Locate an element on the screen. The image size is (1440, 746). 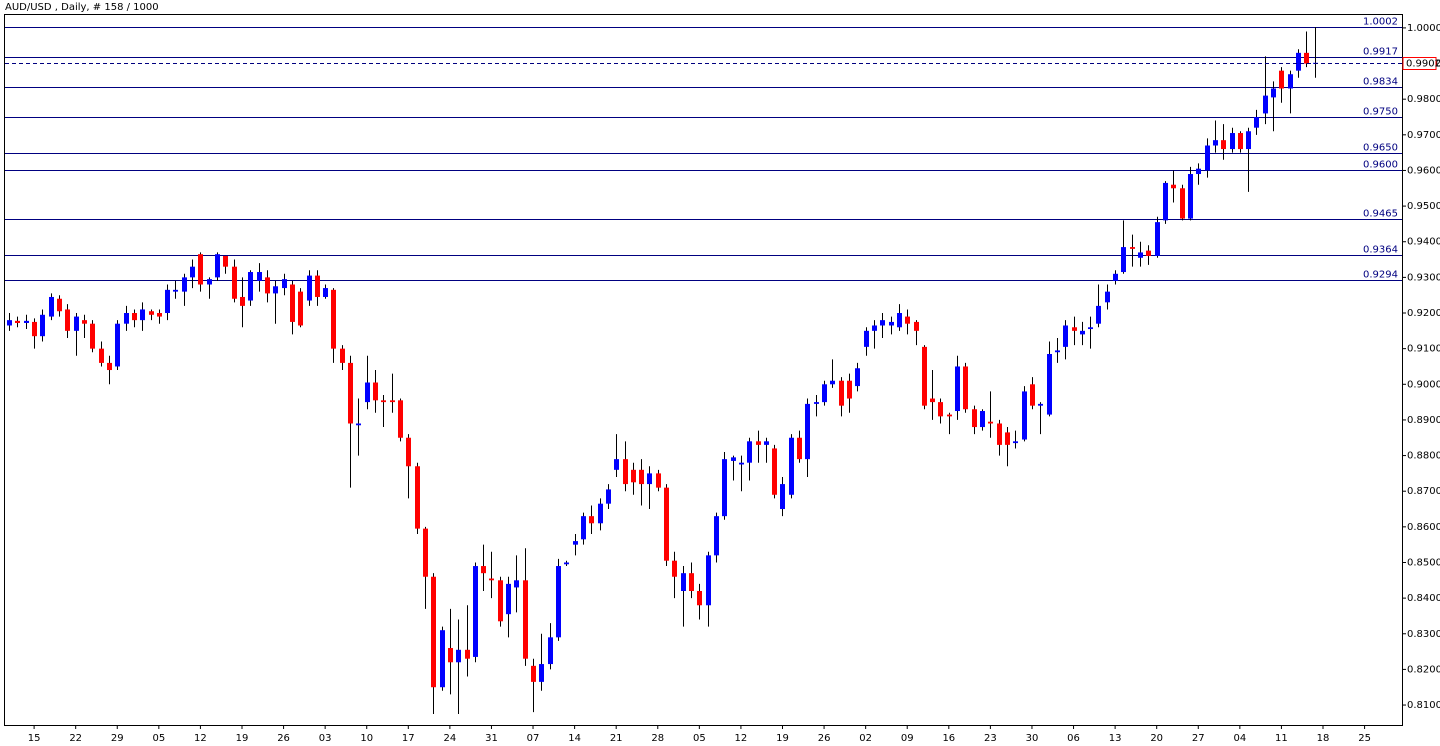
chart-title: AUD/USD , Daily, # 158 / 1000 is located at coordinates (82, 7).